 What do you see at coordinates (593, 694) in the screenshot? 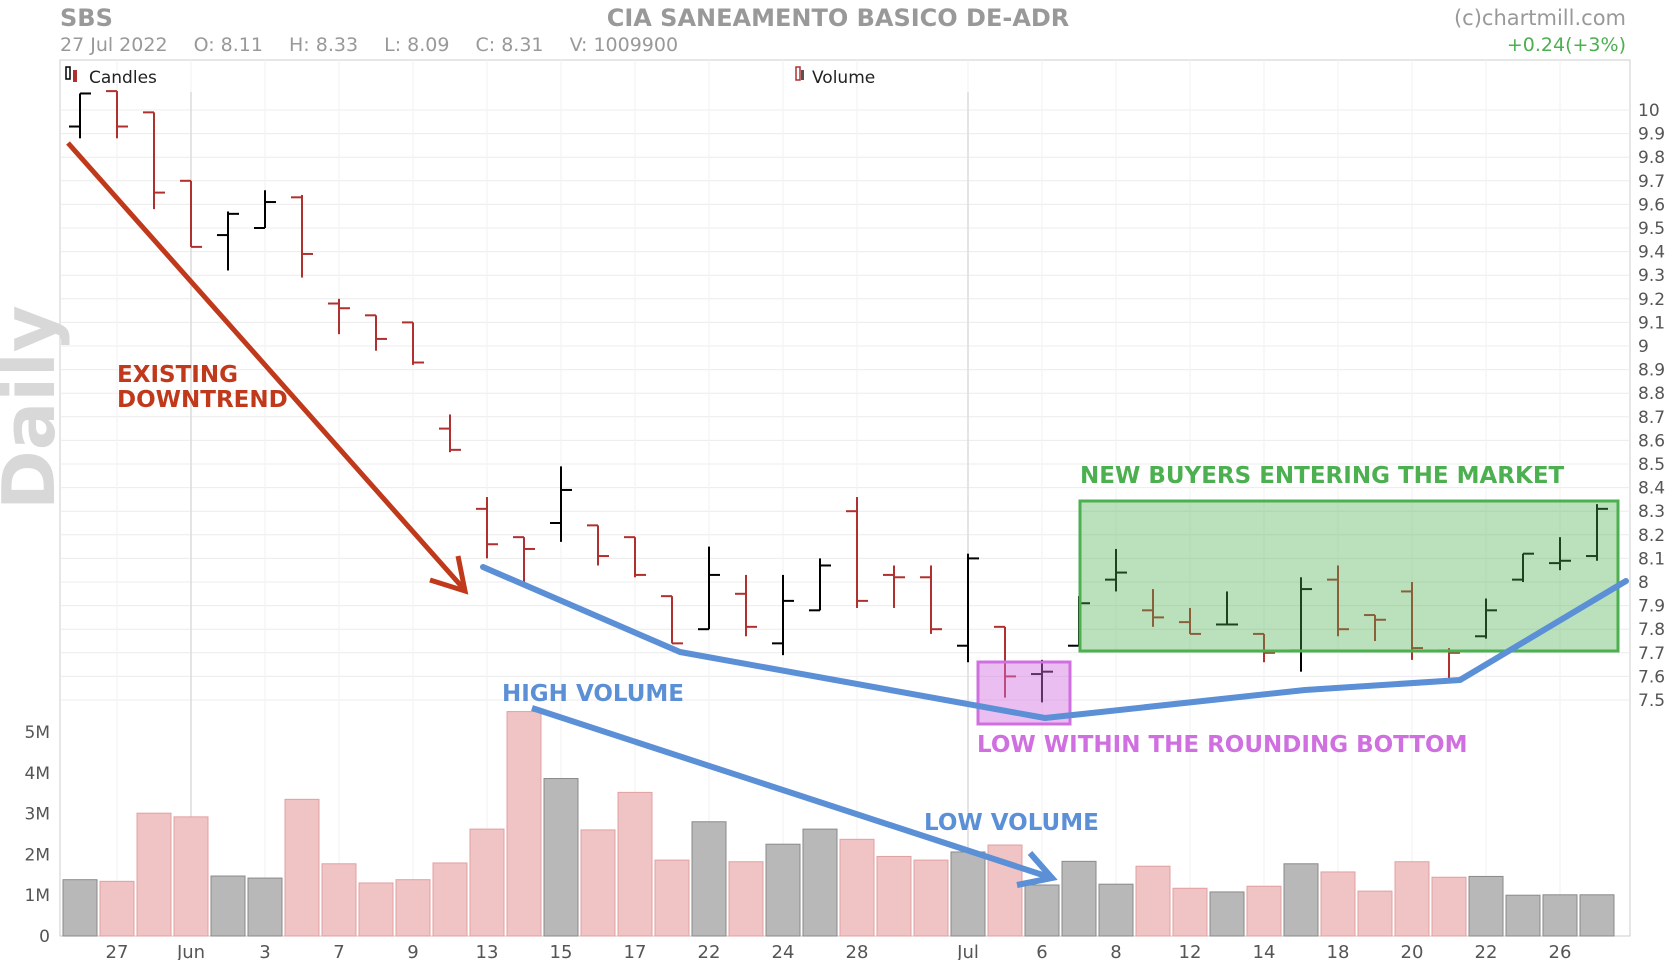
I see `high-volume-label: HIGH VOLUME` at bounding box center [593, 694].